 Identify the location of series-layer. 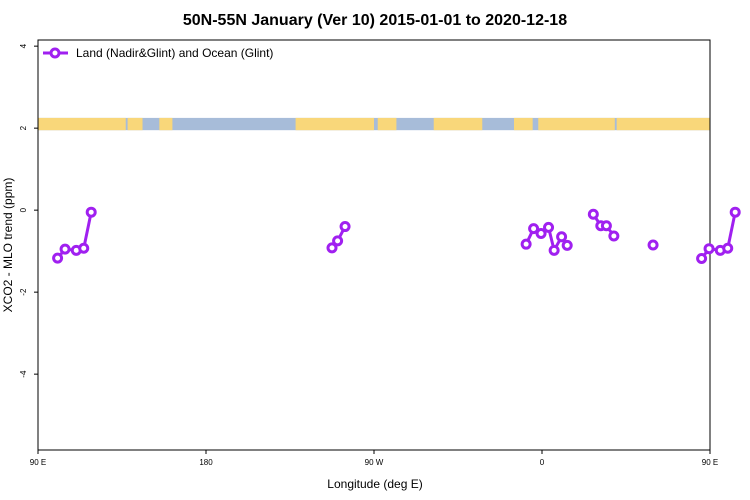
(396, 235).